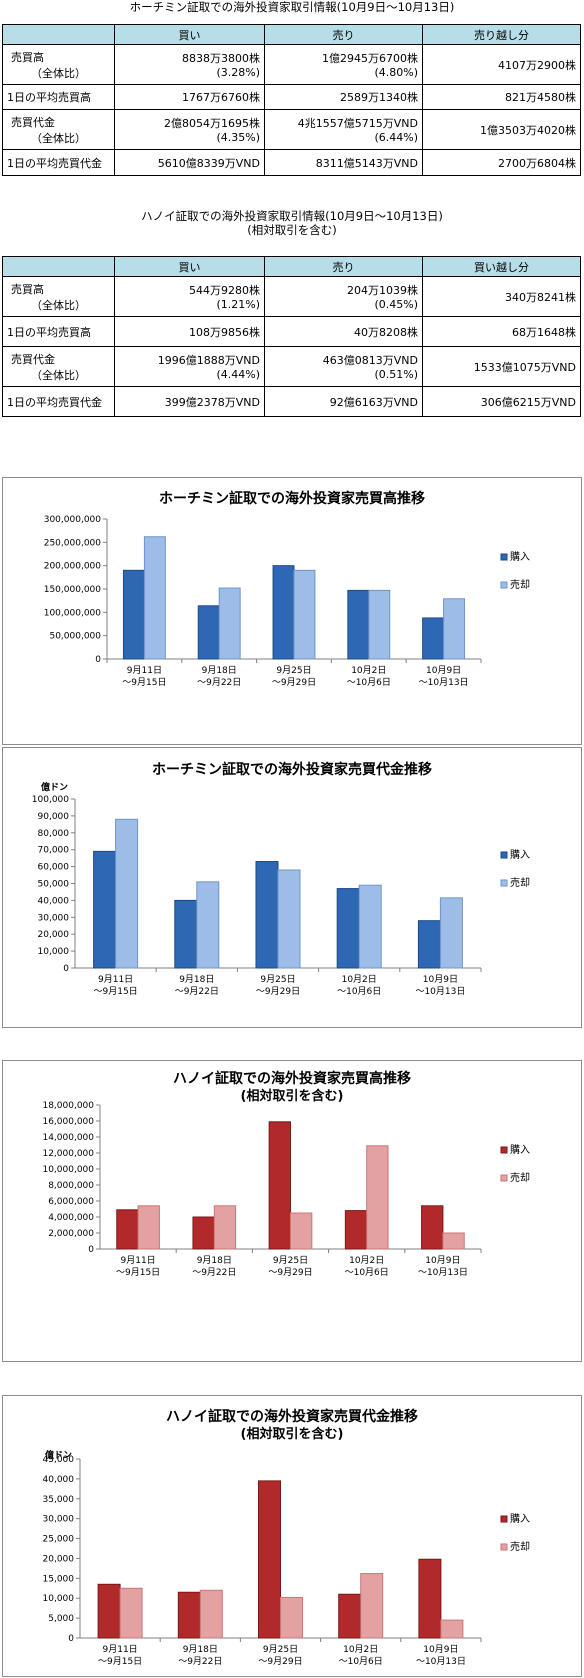 The image size is (584, 1678). Describe the element at coordinates (73, 613) in the screenshot. I see `y-tick-label: 100,000,000` at that location.